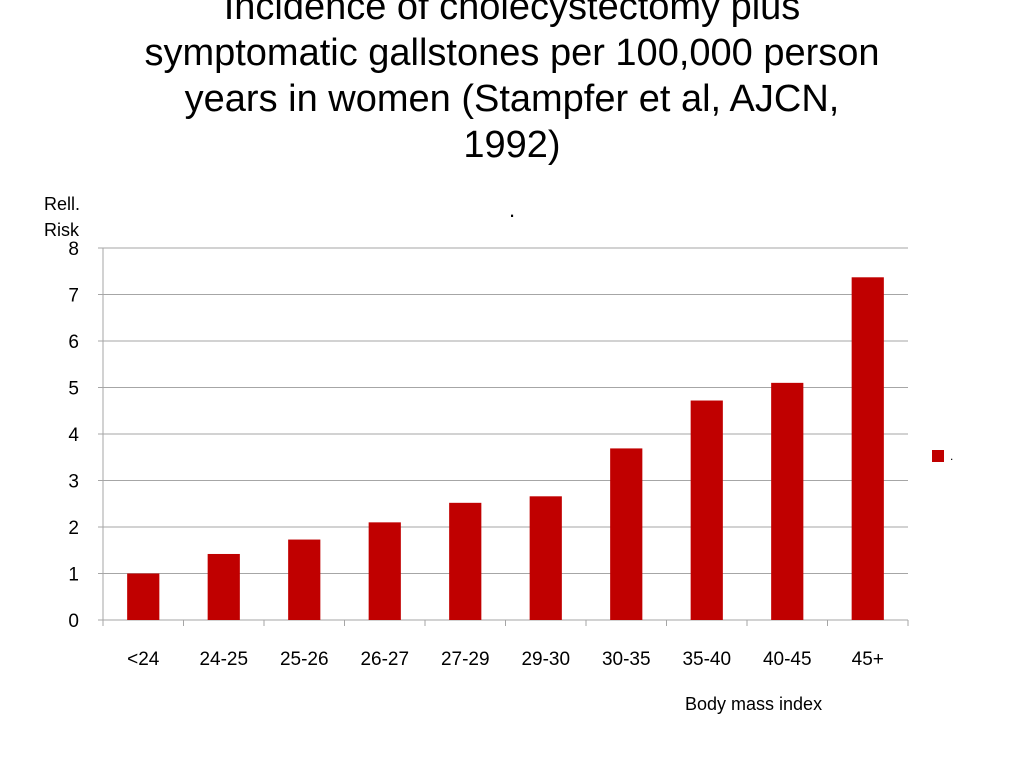 This screenshot has width=1024, height=768. Describe the element at coordinates (512, 14) in the screenshot. I see `slide-title-line: Incidence of cholecystectomy plus` at that location.